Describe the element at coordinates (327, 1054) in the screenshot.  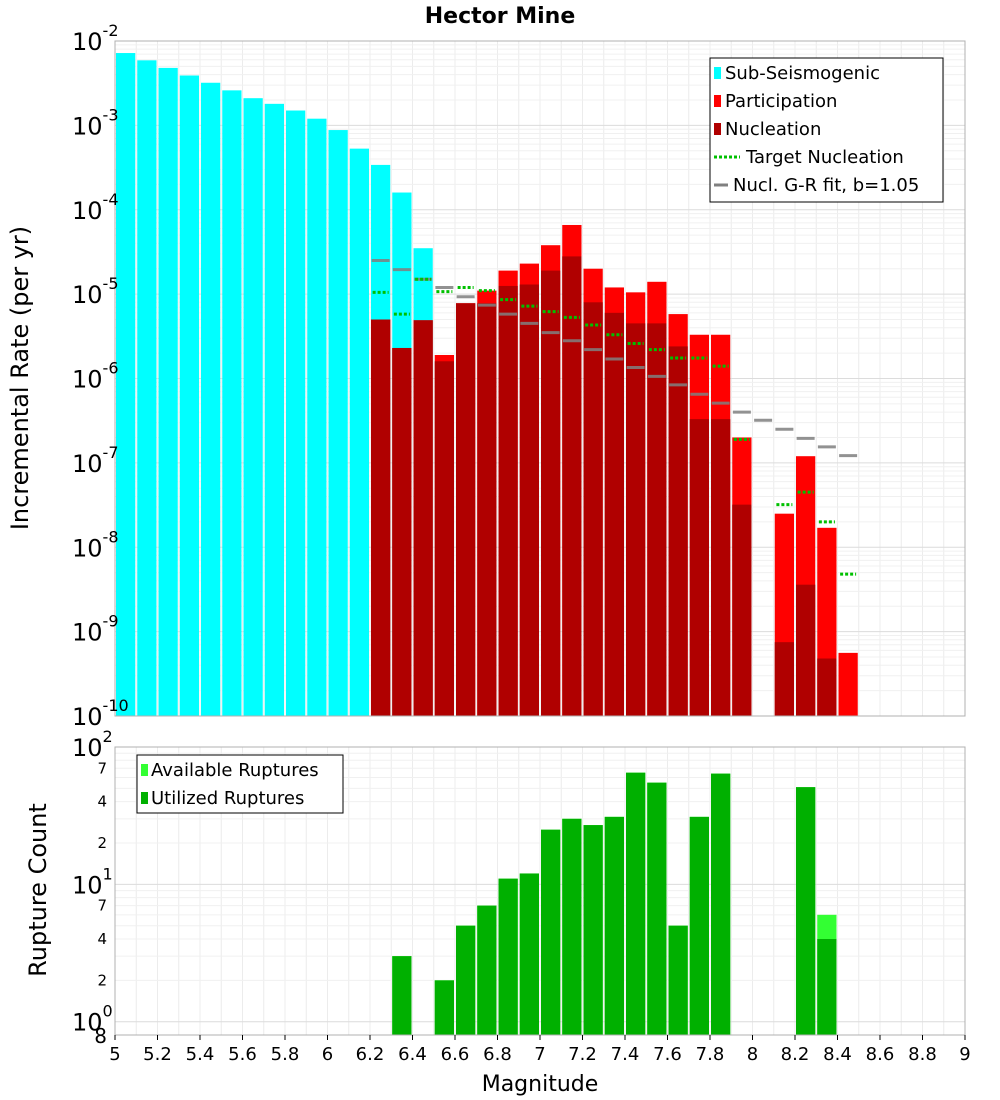
I see `x-tick-label: 6` at that location.